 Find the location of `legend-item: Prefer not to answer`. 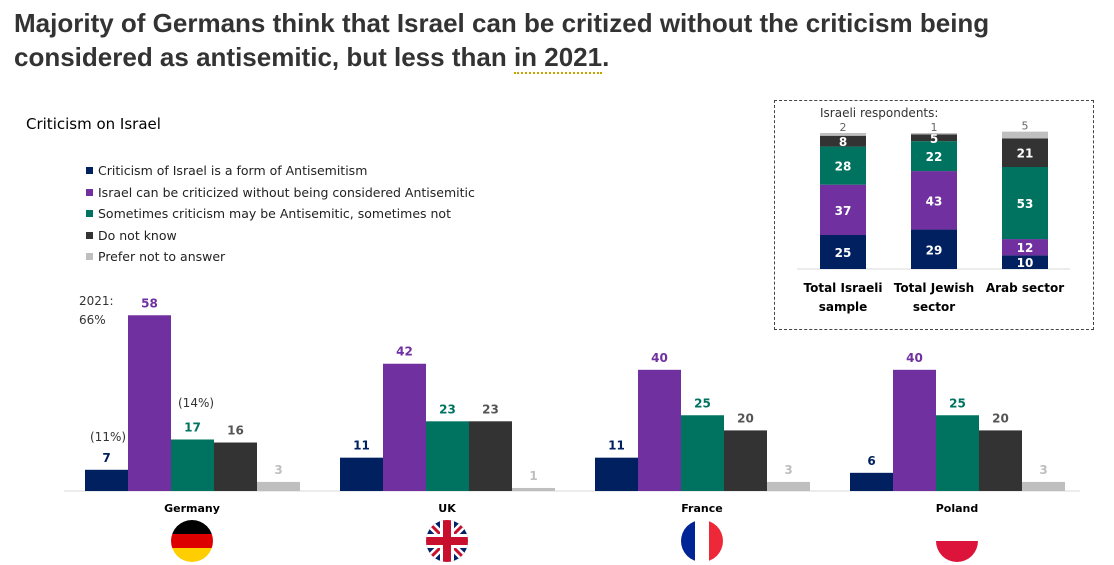

legend-item: Prefer not to answer is located at coordinates (280, 257).